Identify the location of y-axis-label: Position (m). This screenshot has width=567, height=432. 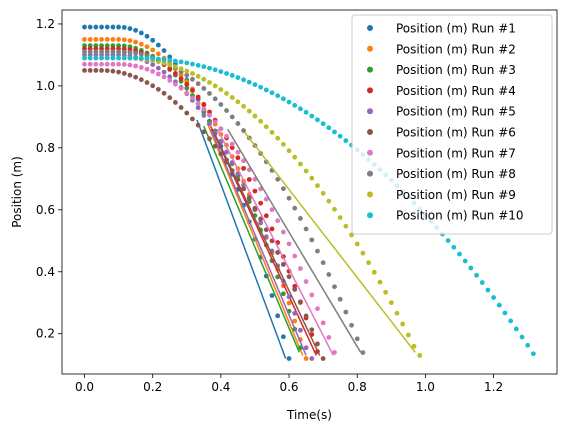
(17, 192).